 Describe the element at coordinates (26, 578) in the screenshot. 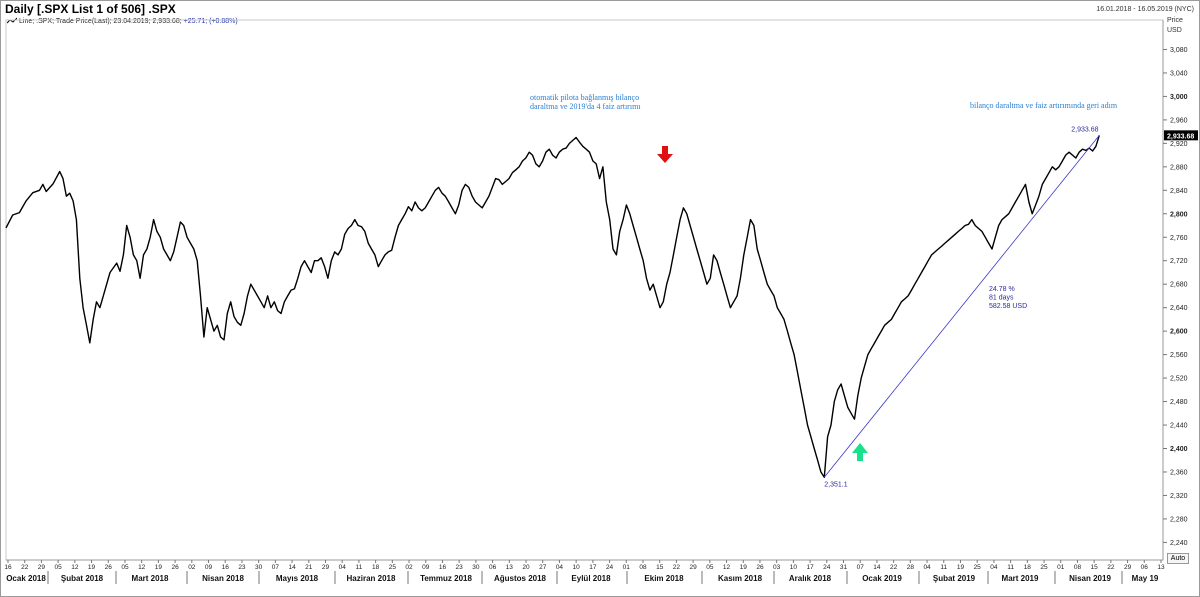

I see `x-month-label: Ocak 2018` at that location.